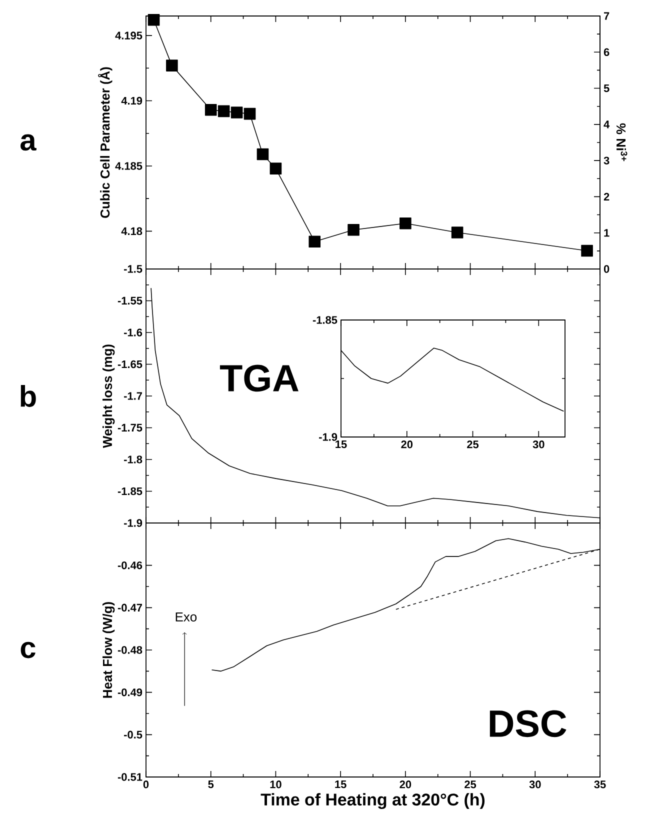  Describe the element at coordinates (607, 124) in the screenshot. I see `y2-tick-label: 4` at that location.